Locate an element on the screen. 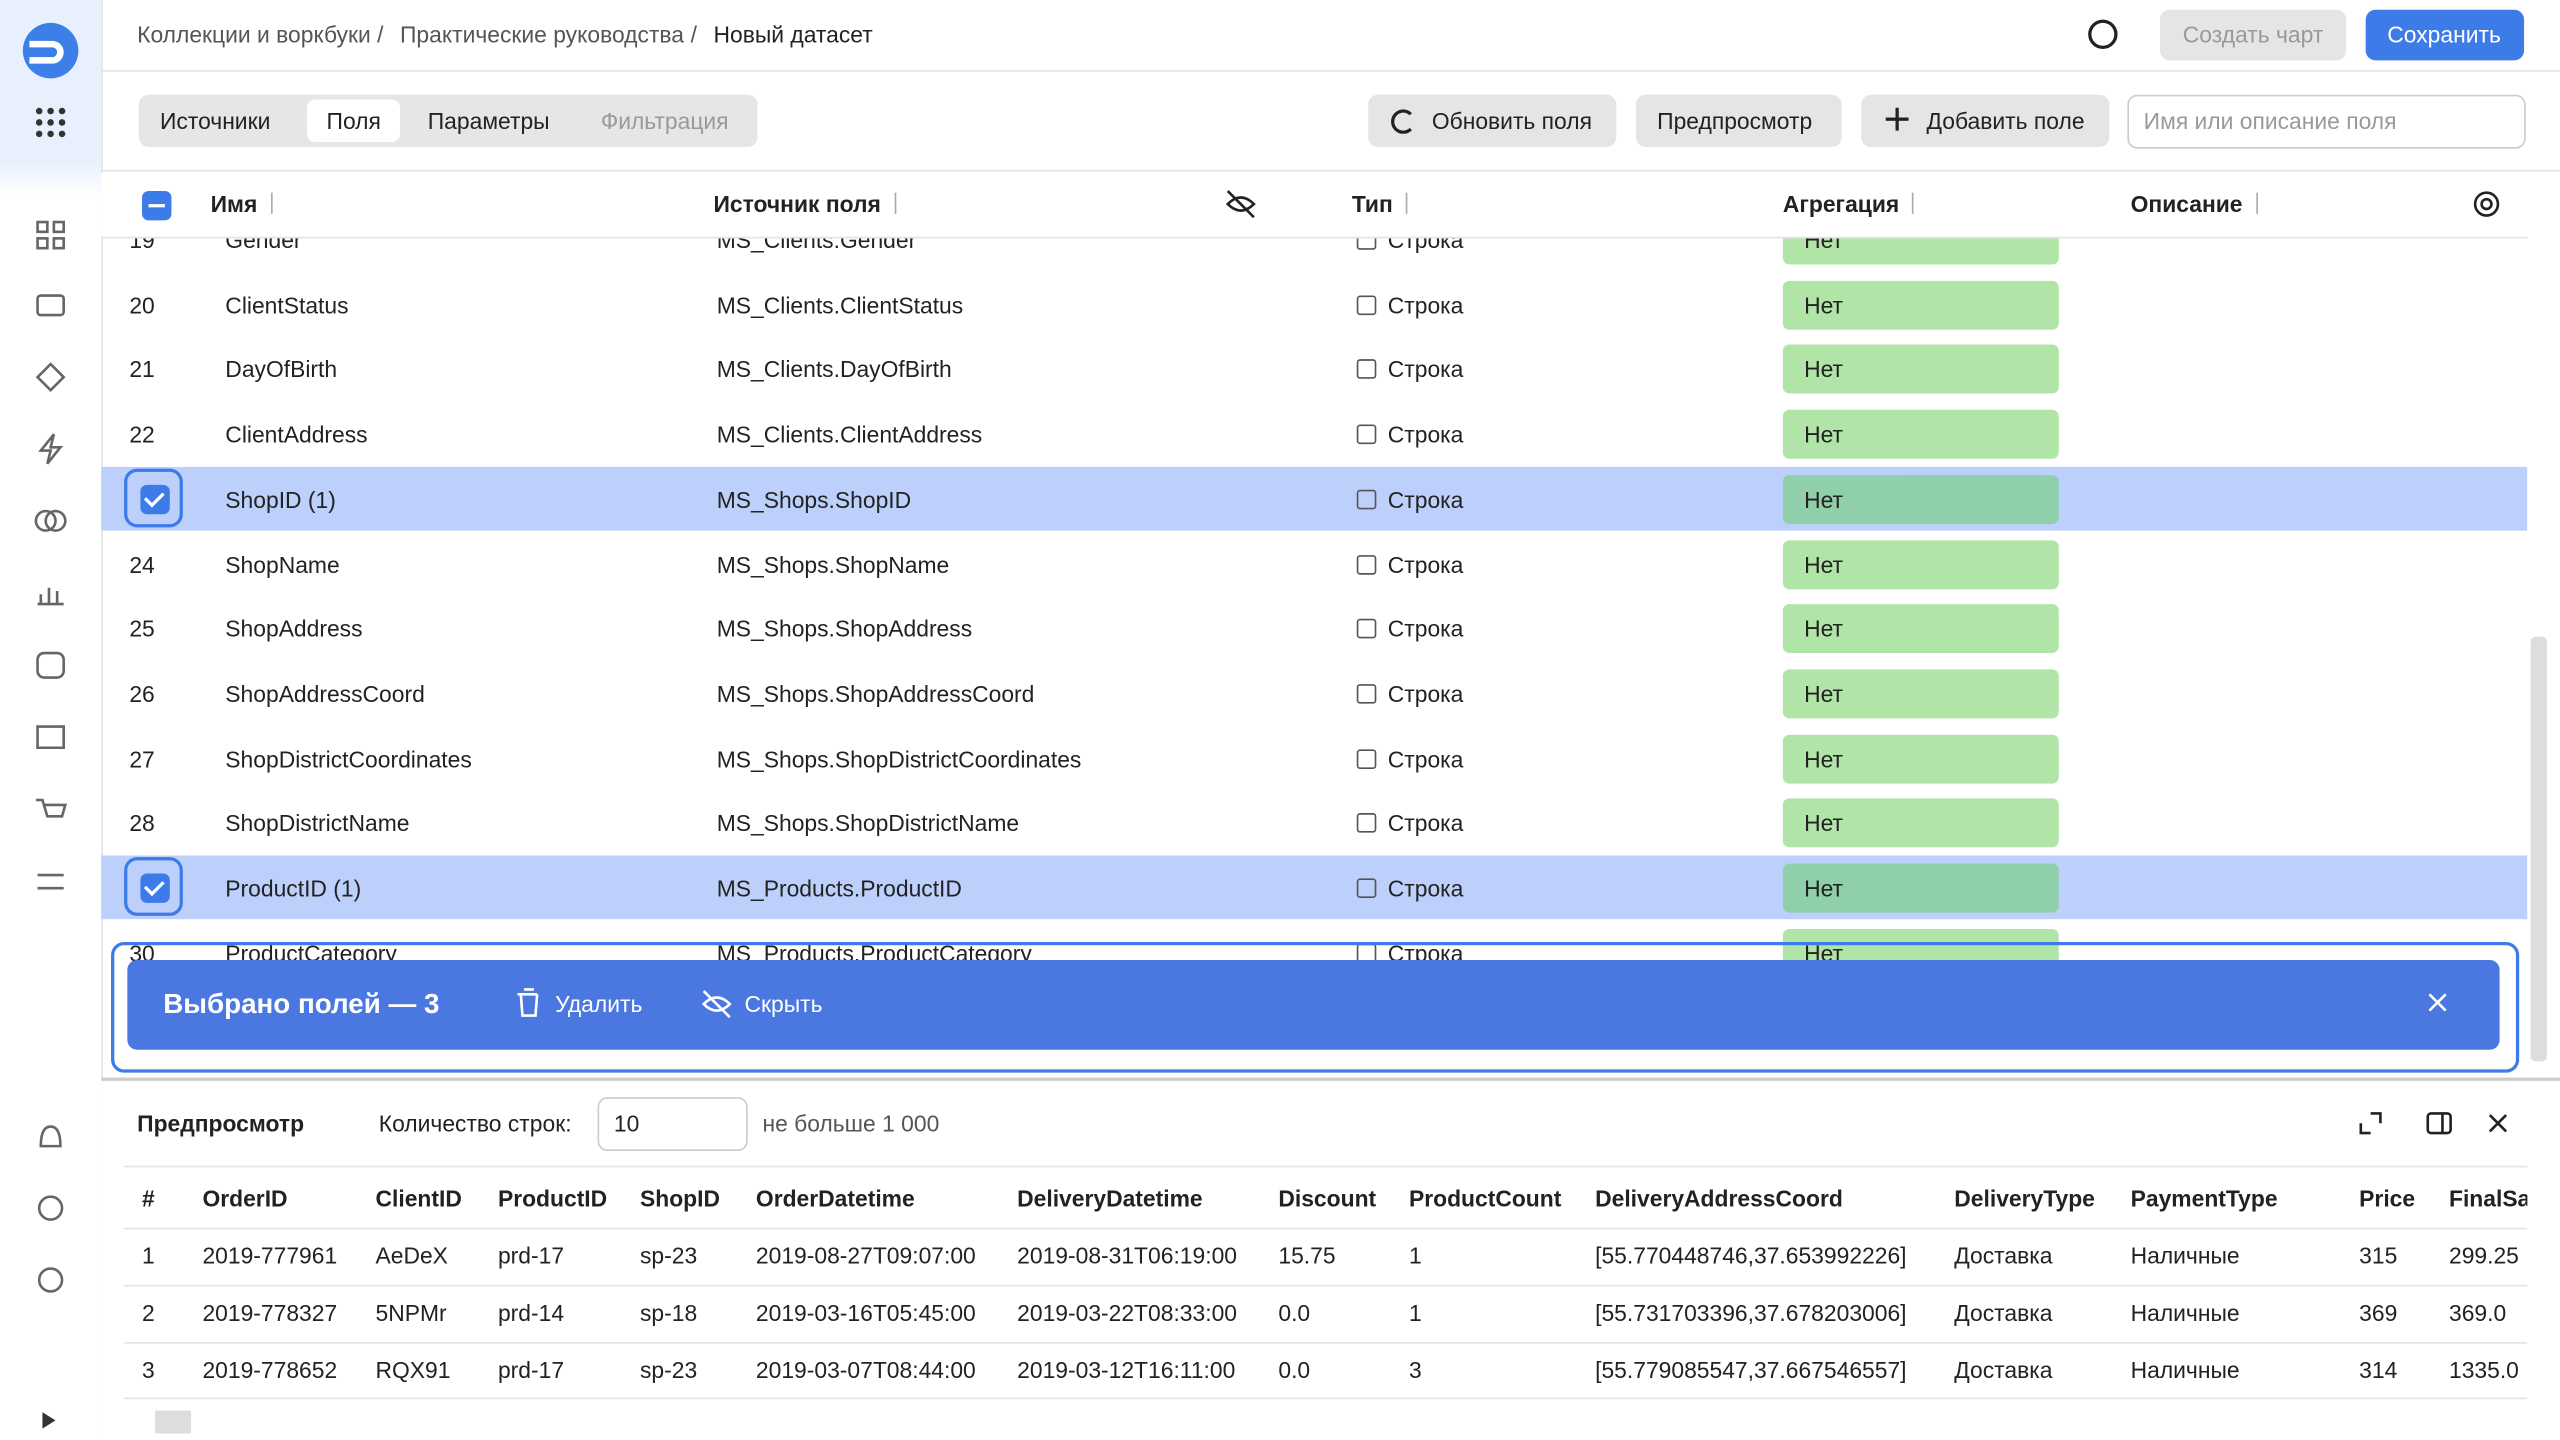 Image resolution: width=2560 pixels, height=1440 pixels. preview-column-header: ShopID is located at coordinates (680, 1198).